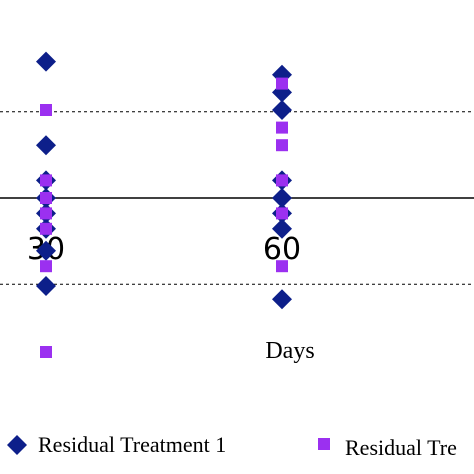 Image resolution: width=474 pixels, height=474 pixels. I want to click on legend-label-treatment-2: Residual Tre, so click(401, 447).